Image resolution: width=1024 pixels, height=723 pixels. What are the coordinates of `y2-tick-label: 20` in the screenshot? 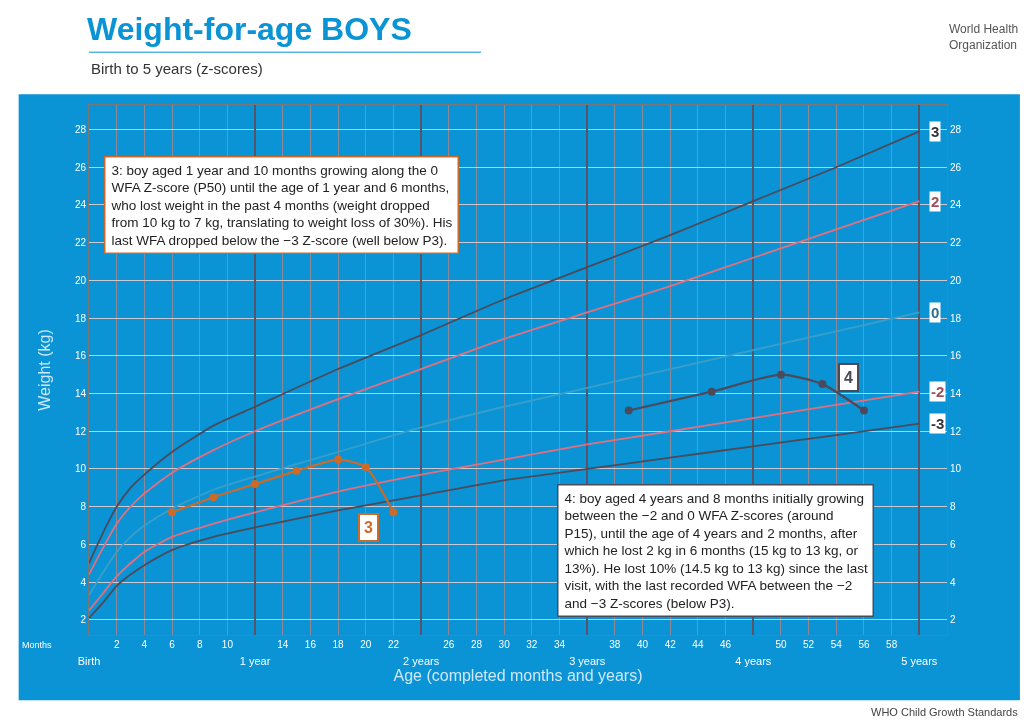 It's located at (956, 280).